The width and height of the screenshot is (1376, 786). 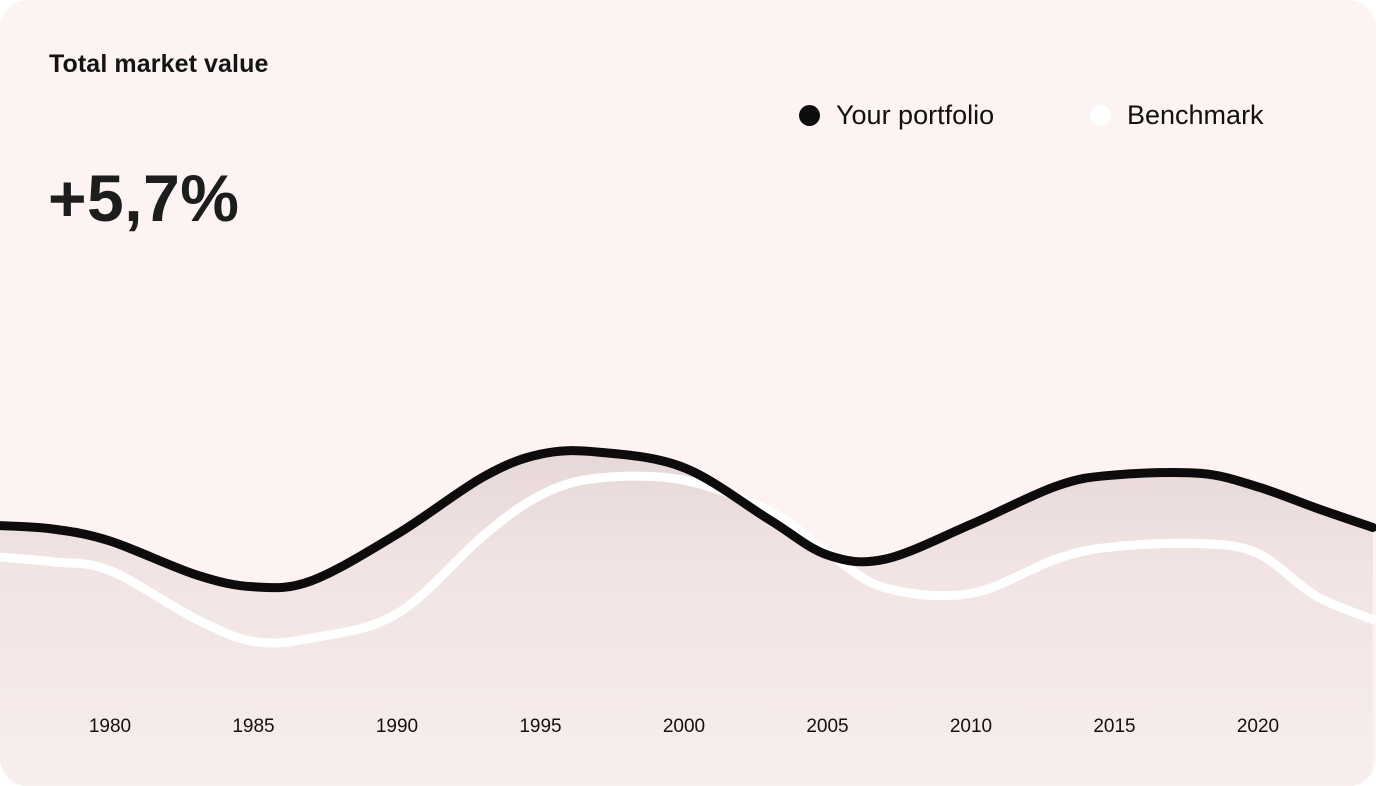 What do you see at coordinates (159, 64) in the screenshot?
I see `chart-title: Total market value` at bounding box center [159, 64].